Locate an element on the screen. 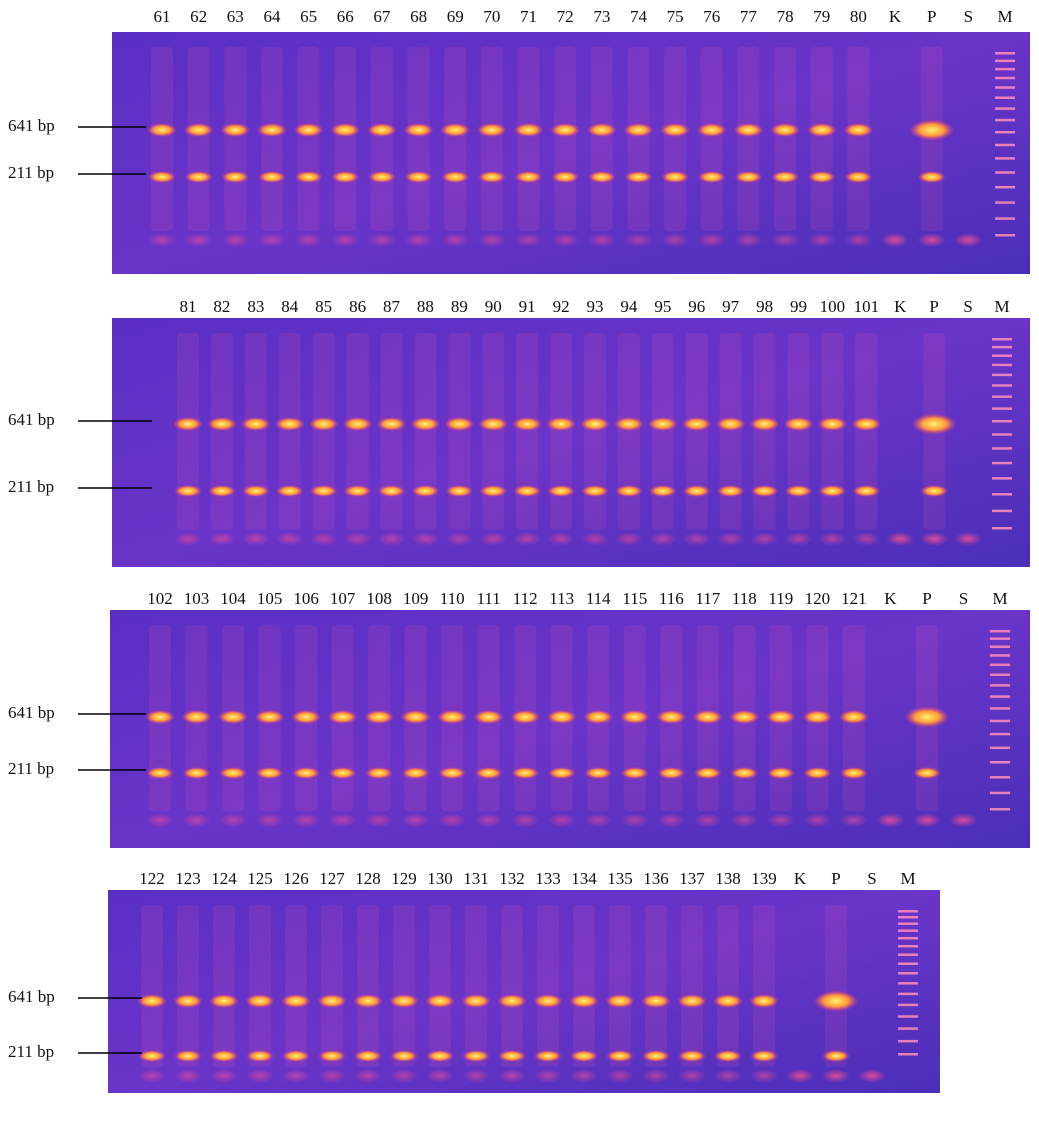  lane-label: 129 is located at coordinates (404, 878).